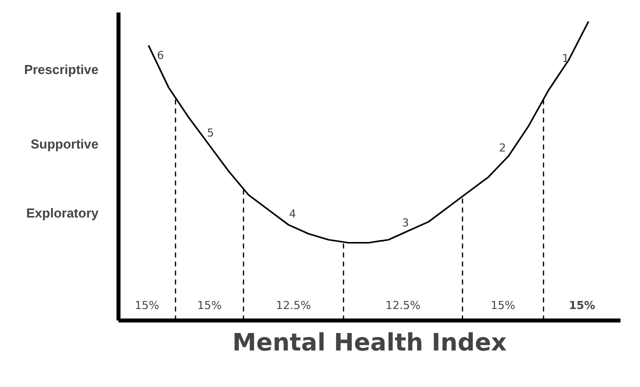 This screenshot has height=387, width=640. Describe the element at coordinates (61, 69) in the screenshot. I see `text: Prescriptive` at that location.